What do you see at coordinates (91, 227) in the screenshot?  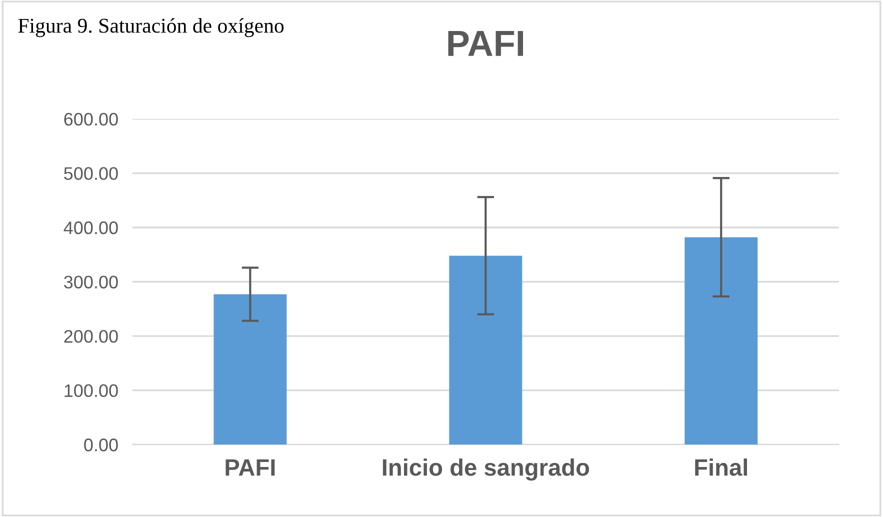 I see `y-tick-label: 400.00` at bounding box center [91, 227].